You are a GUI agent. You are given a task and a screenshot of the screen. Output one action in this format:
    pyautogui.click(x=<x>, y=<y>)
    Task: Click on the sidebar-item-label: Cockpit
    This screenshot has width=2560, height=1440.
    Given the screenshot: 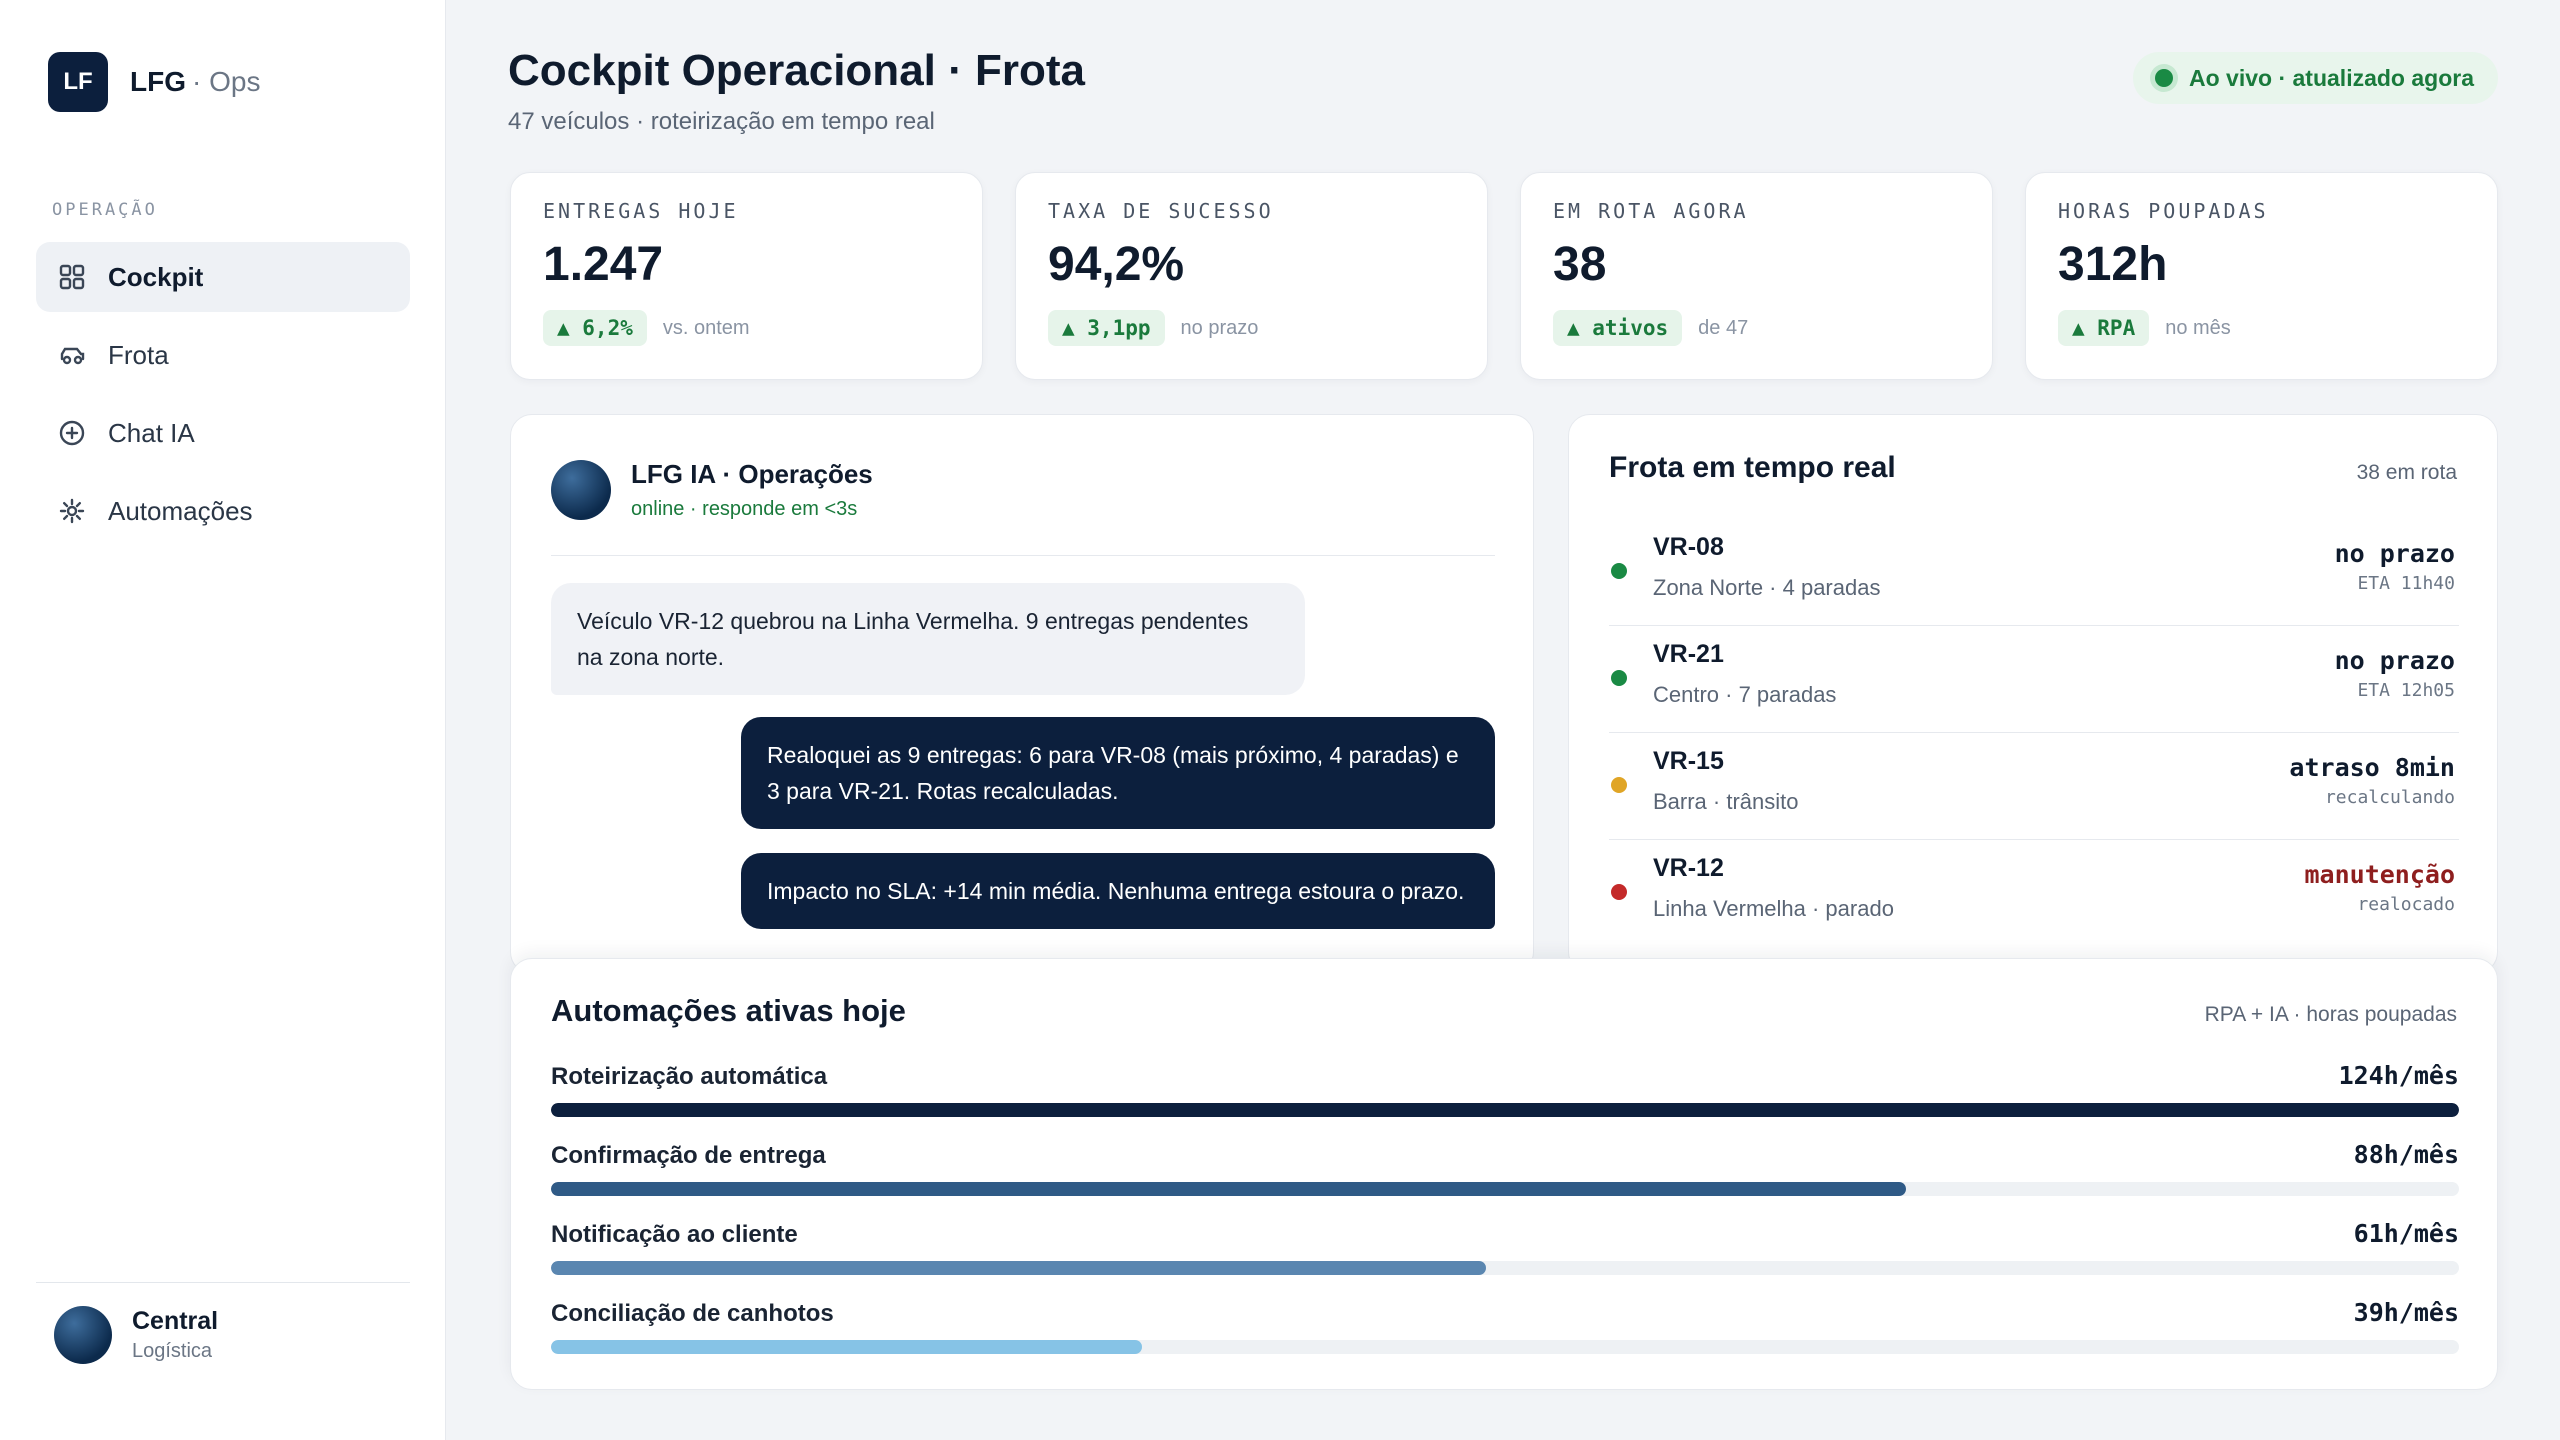 What is the action you would take?
    pyautogui.click(x=156, y=276)
    